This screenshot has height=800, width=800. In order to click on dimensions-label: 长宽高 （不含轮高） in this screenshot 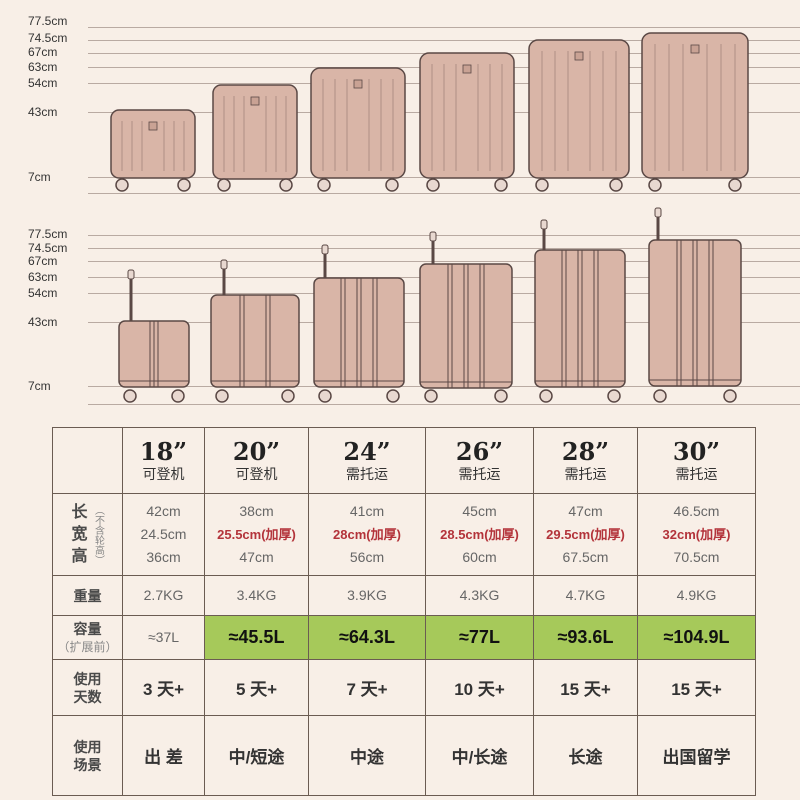, I will do `click(87, 534)`.